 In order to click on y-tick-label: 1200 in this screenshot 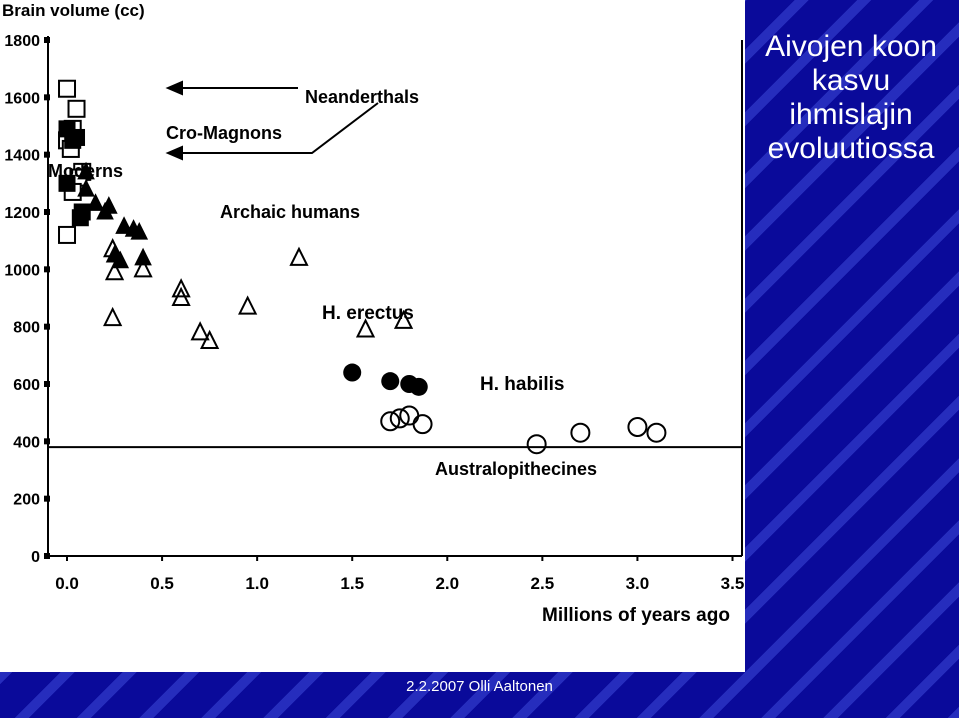, I will do `click(22, 213)`.